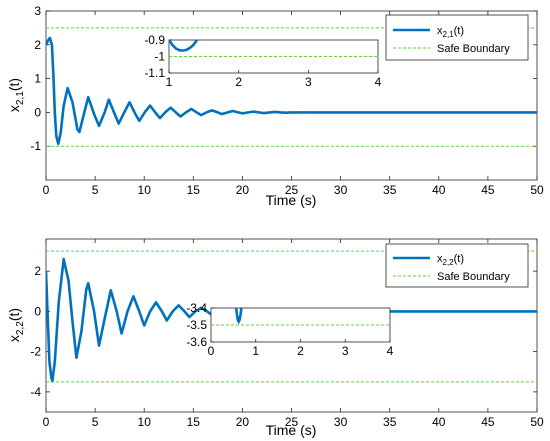 This screenshot has height=441, width=550. I want to click on legend-label-series: x2,1(t), so click(450, 32).